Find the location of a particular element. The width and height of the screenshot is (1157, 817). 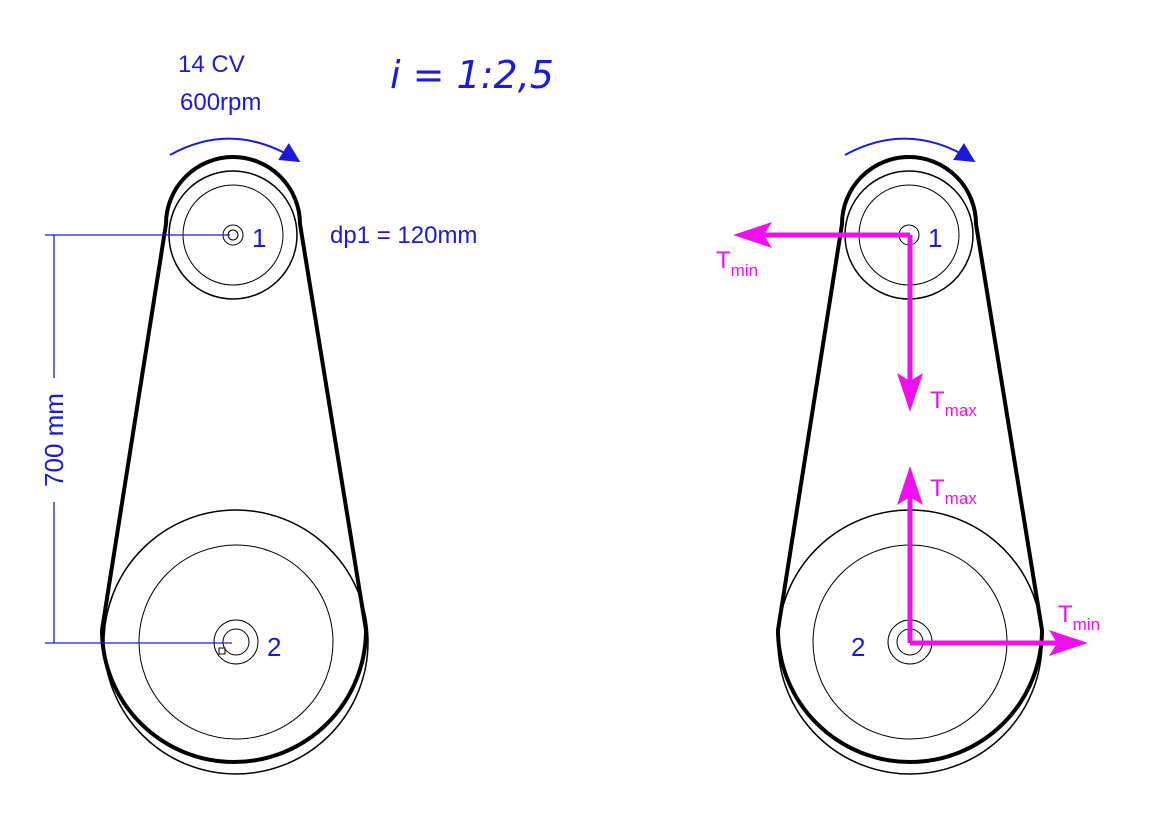

left-pulley-2-label: 2 is located at coordinates (274, 647).